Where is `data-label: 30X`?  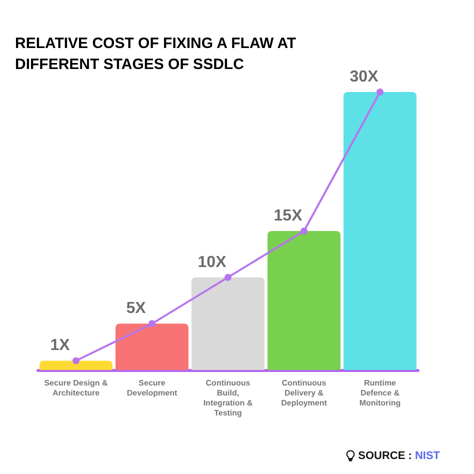 data-label: 30X is located at coordinates (364, 77).